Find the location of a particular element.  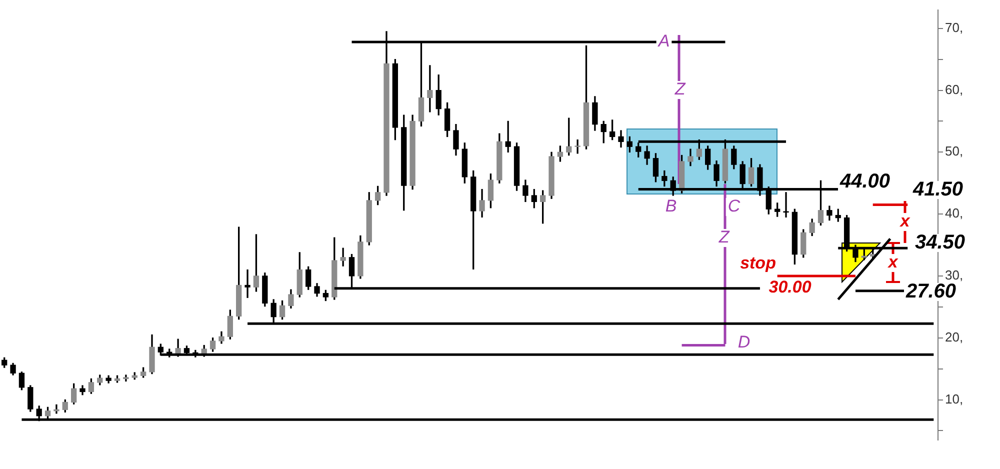

annotation: 44.00 is located at coordinates (864, 181).